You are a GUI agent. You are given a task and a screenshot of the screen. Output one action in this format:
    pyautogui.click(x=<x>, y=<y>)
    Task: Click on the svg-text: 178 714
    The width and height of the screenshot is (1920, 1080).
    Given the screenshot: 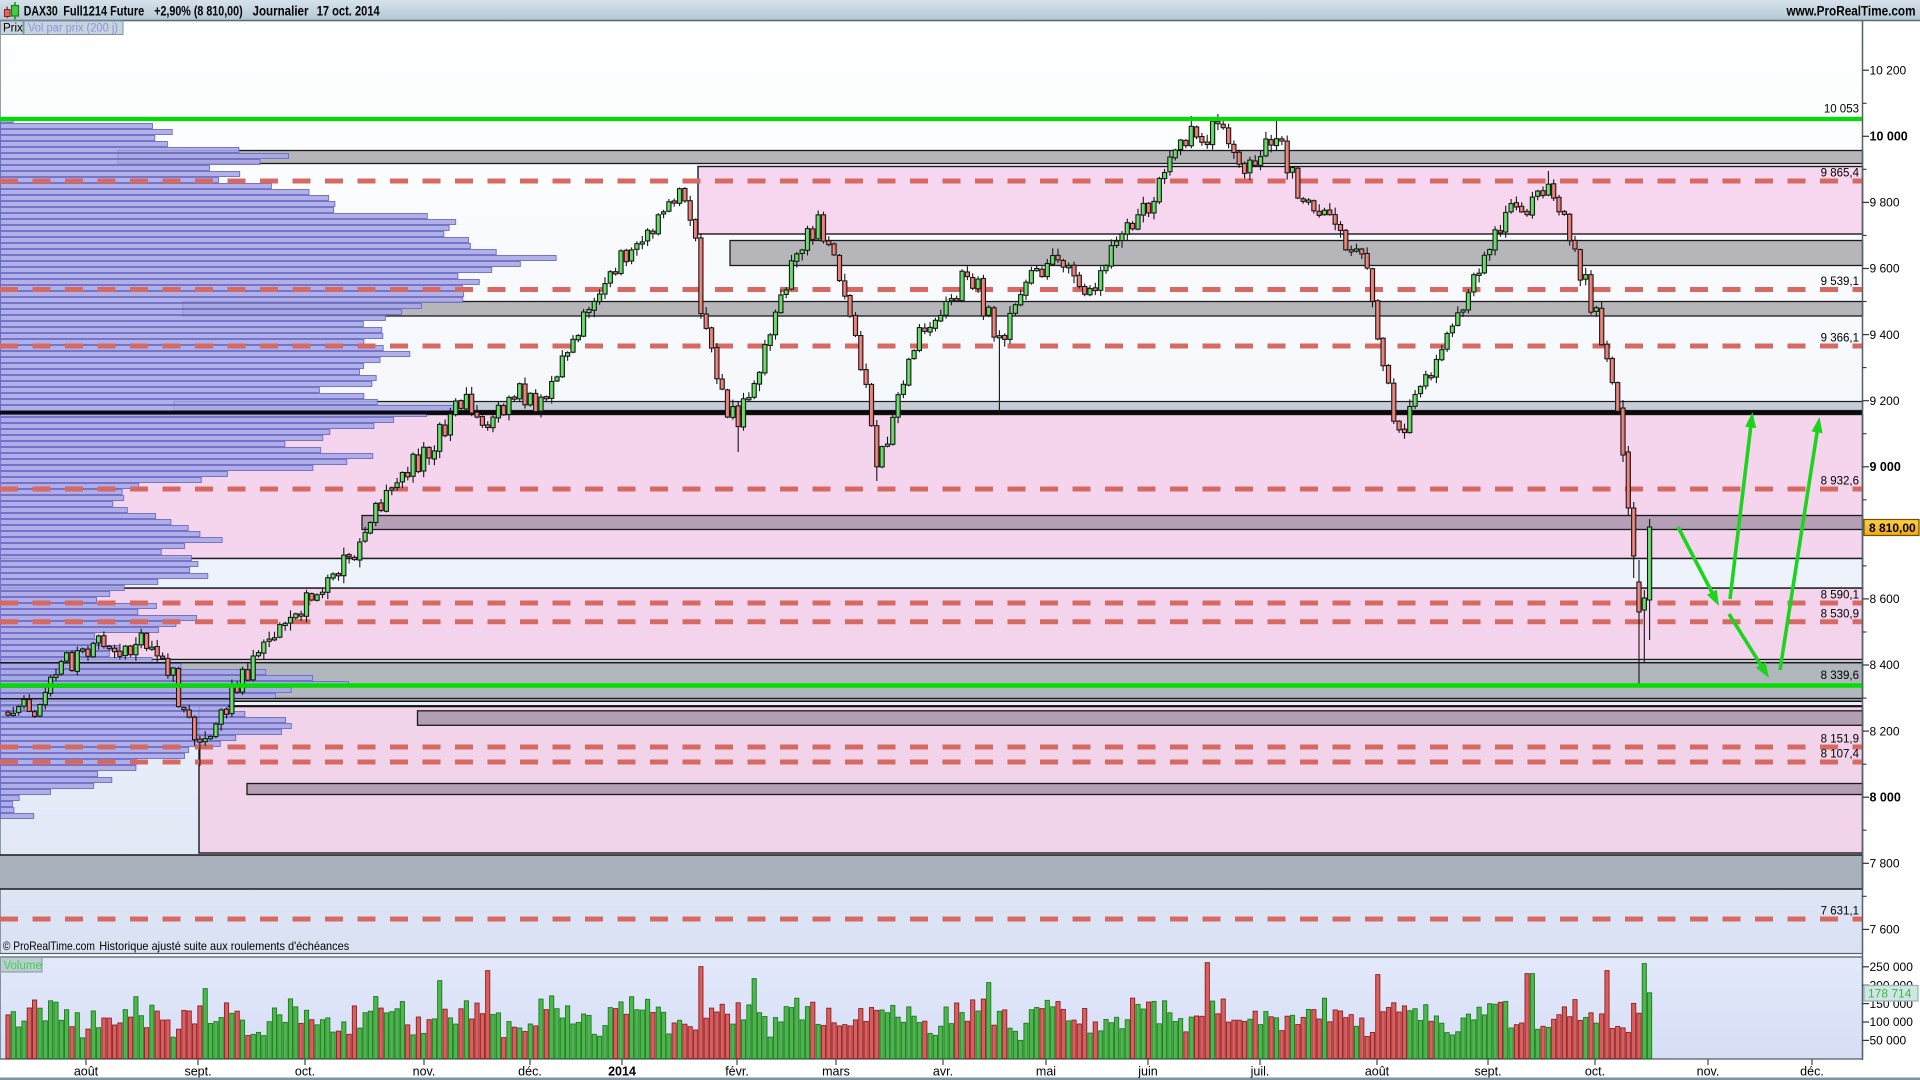 What is the action you would take?
    pyautogui.click(x=1890, y=994)
    